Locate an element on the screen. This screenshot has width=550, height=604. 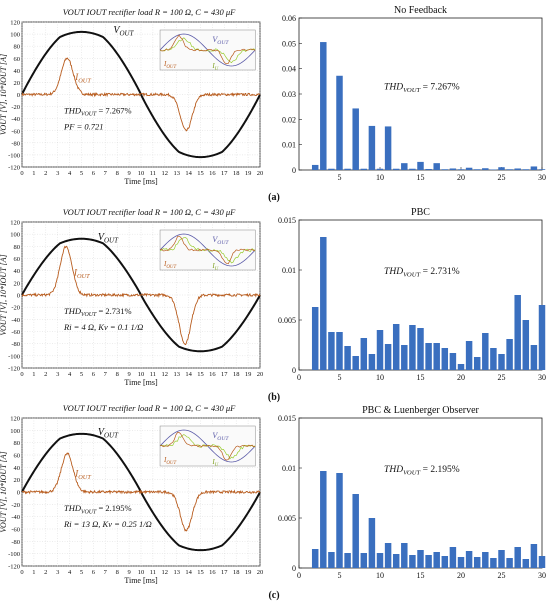
spectrum-x-tick-label: 20 is located at coordinates (461, 177).